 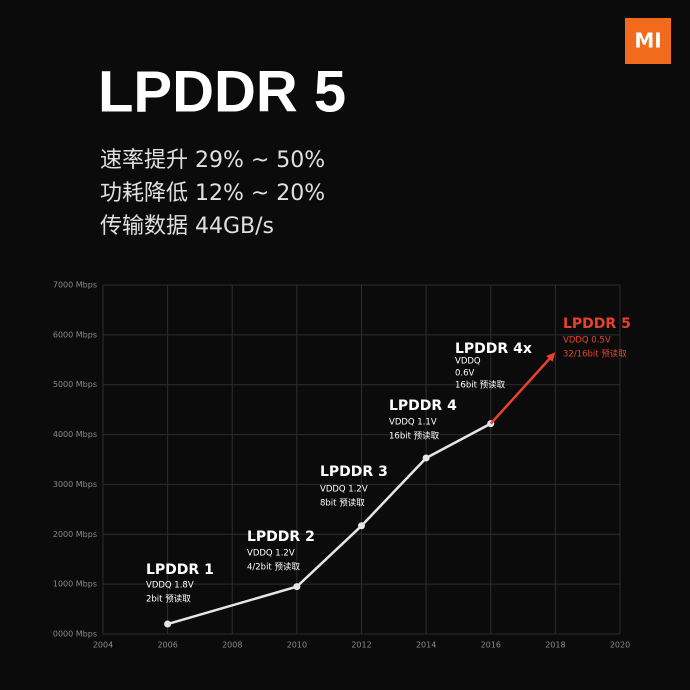 What do you see at coordinates (180, 570) in the screenshot?
I see `annotation-title: LPDDR 1` at bounding box center [180, 570].